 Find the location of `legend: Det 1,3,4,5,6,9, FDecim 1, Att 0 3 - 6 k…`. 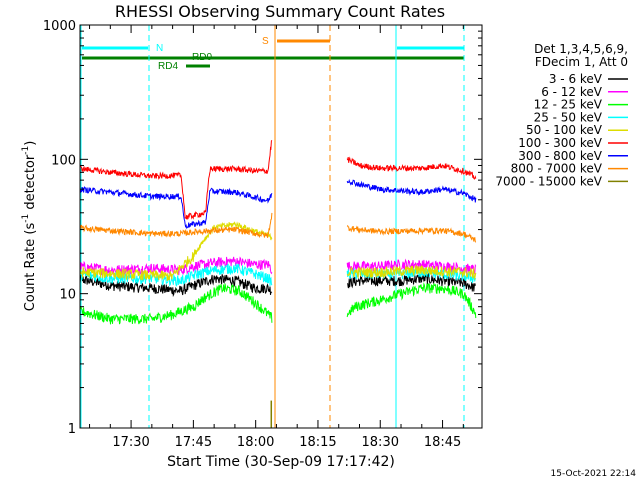

legend: Det 1,3,4,5,6,9, FDecim 1, Att 0 3 - 6 k… is located at coordinates (561, 115).